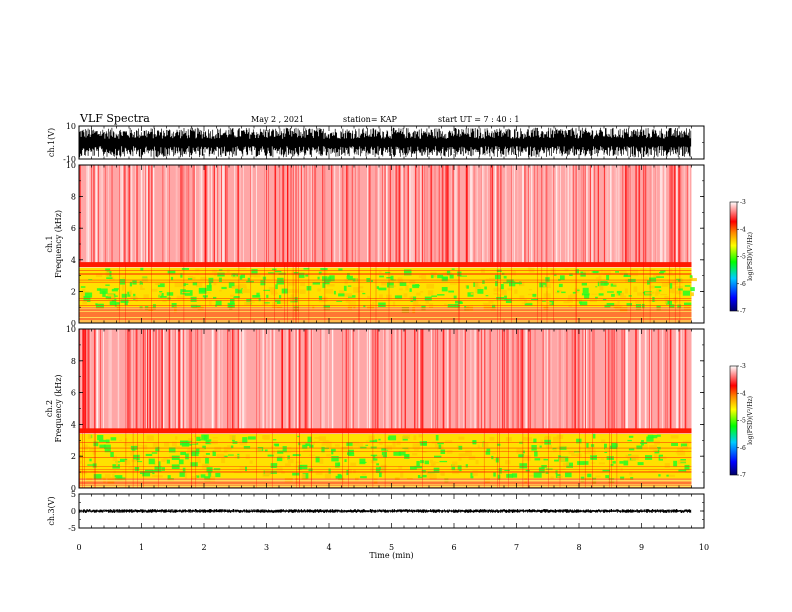 Image resolution: width=792 pixels, height=612 pixels. What do you see at coordinates (58, 408) in the screenshot?
I see `y-axis-label-line: Frequency (kHz)` at bounding box center [58, 408].